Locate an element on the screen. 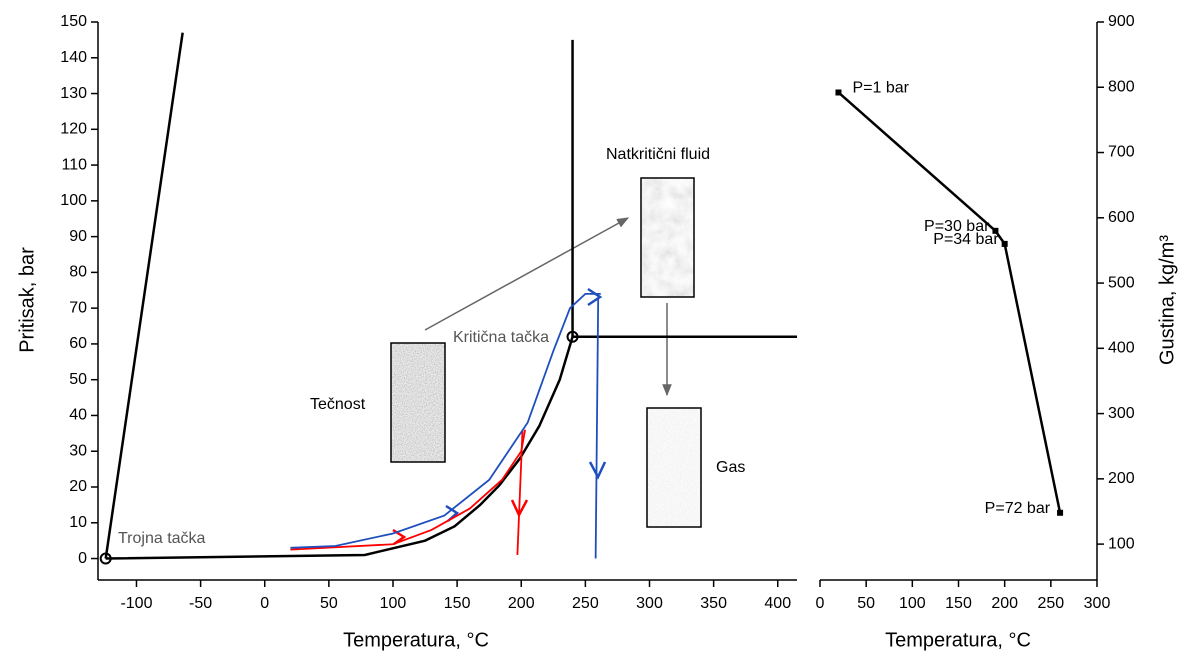 The image size is (1193, 662). arrow is located at coordinates (527, 274).